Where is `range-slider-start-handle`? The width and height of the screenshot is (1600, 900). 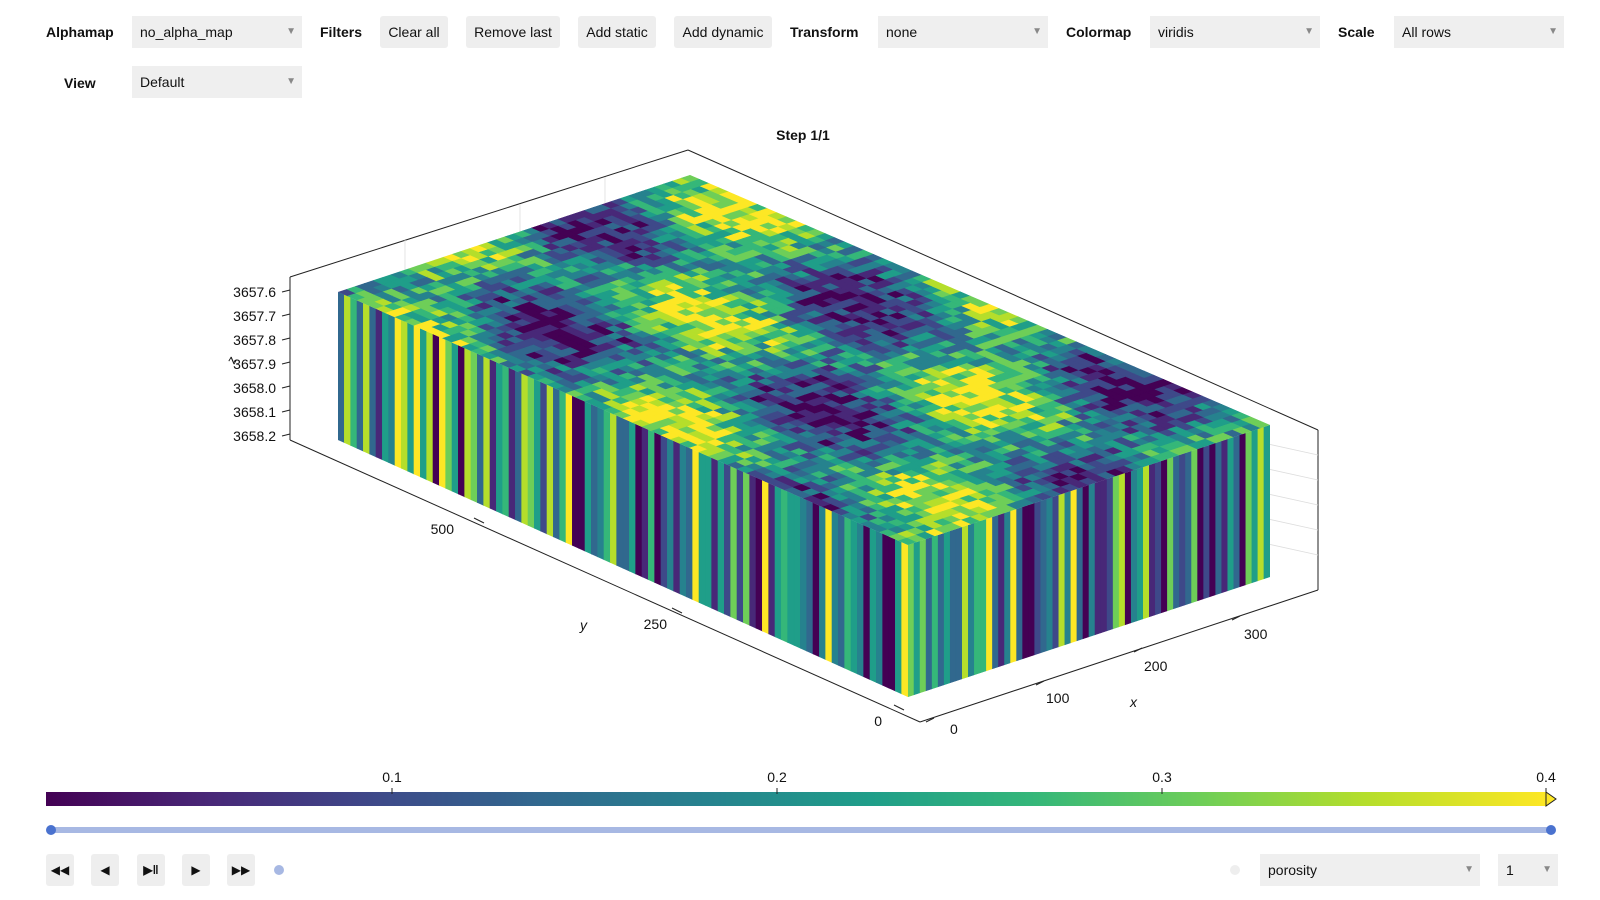 range-slider-start-handle is located at coordinates (51, 830).